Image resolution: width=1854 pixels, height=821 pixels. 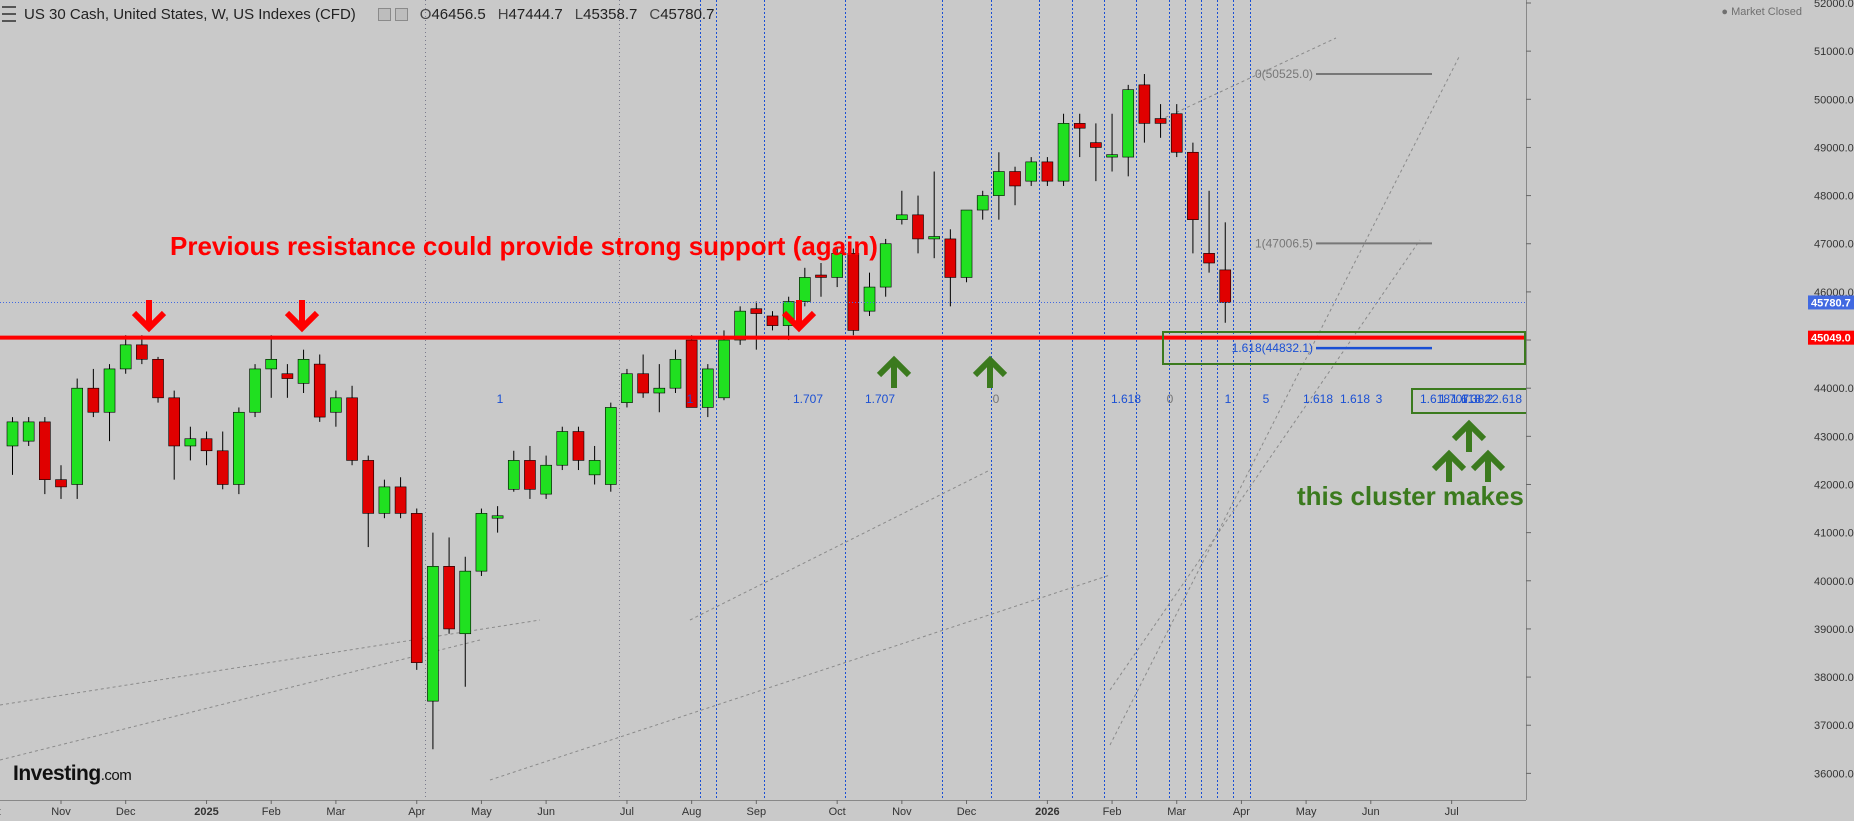 I want to click on green-arrow-icon, so click(x=894, y=371).